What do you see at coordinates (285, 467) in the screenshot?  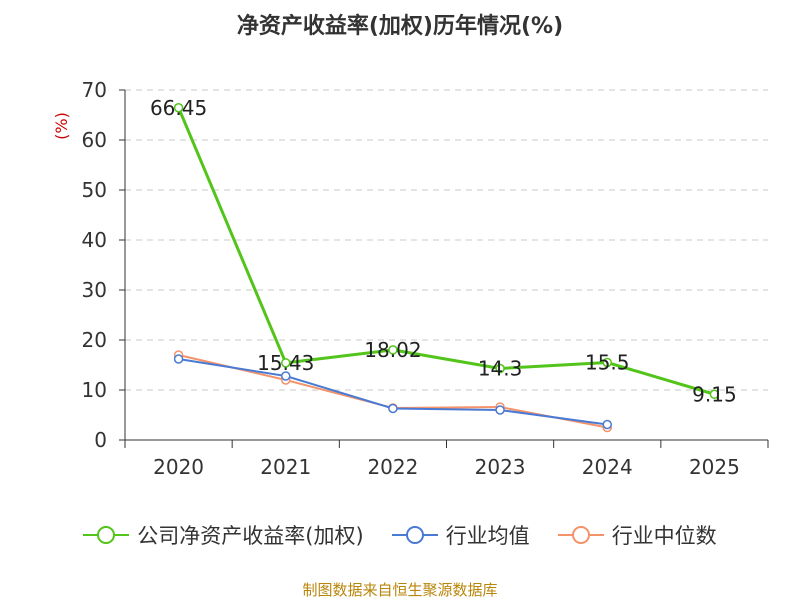 I see `x-tick-label: 2021` at bounding box center [285, 467].